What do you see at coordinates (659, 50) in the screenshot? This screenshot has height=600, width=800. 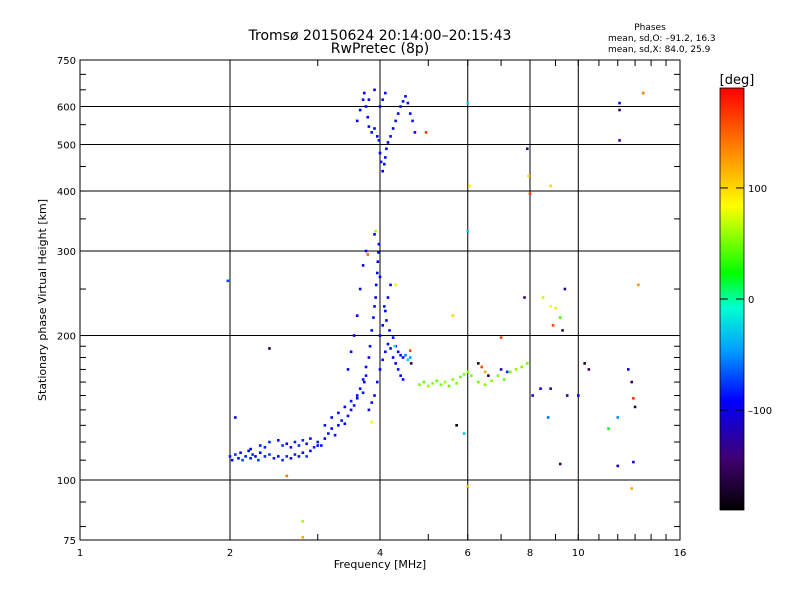 I see `stats-line-x: mean, sd,X: 84.0, 25.9` at bounding box center [659, 50].